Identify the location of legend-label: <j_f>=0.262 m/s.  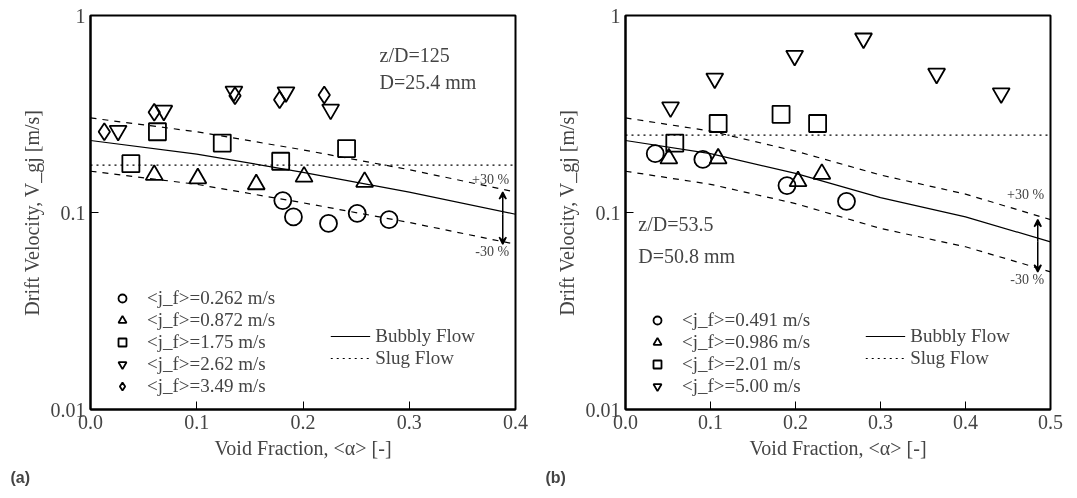
(211, 298).